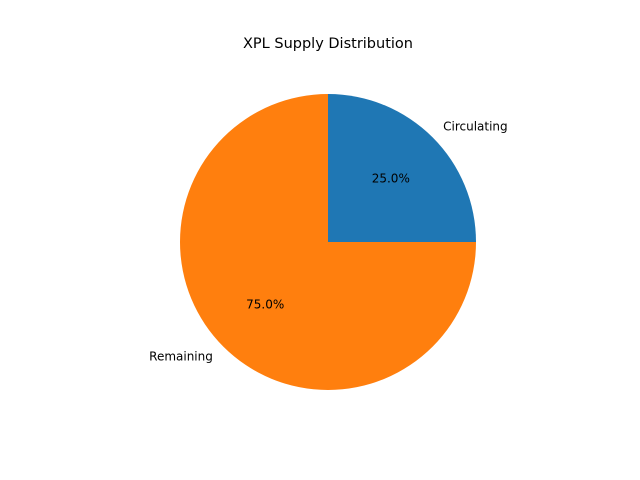 This screenshot has width=640, height=480. Describe the element at coordinates (402, 168) in the screenshot. I see `pie-slice` at that location.